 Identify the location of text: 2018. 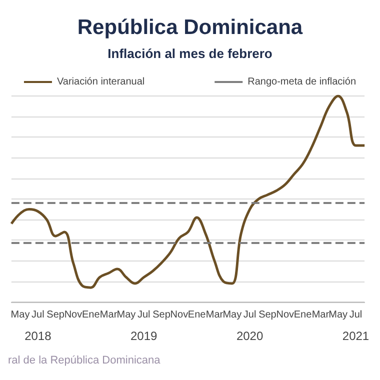
(38, 336).